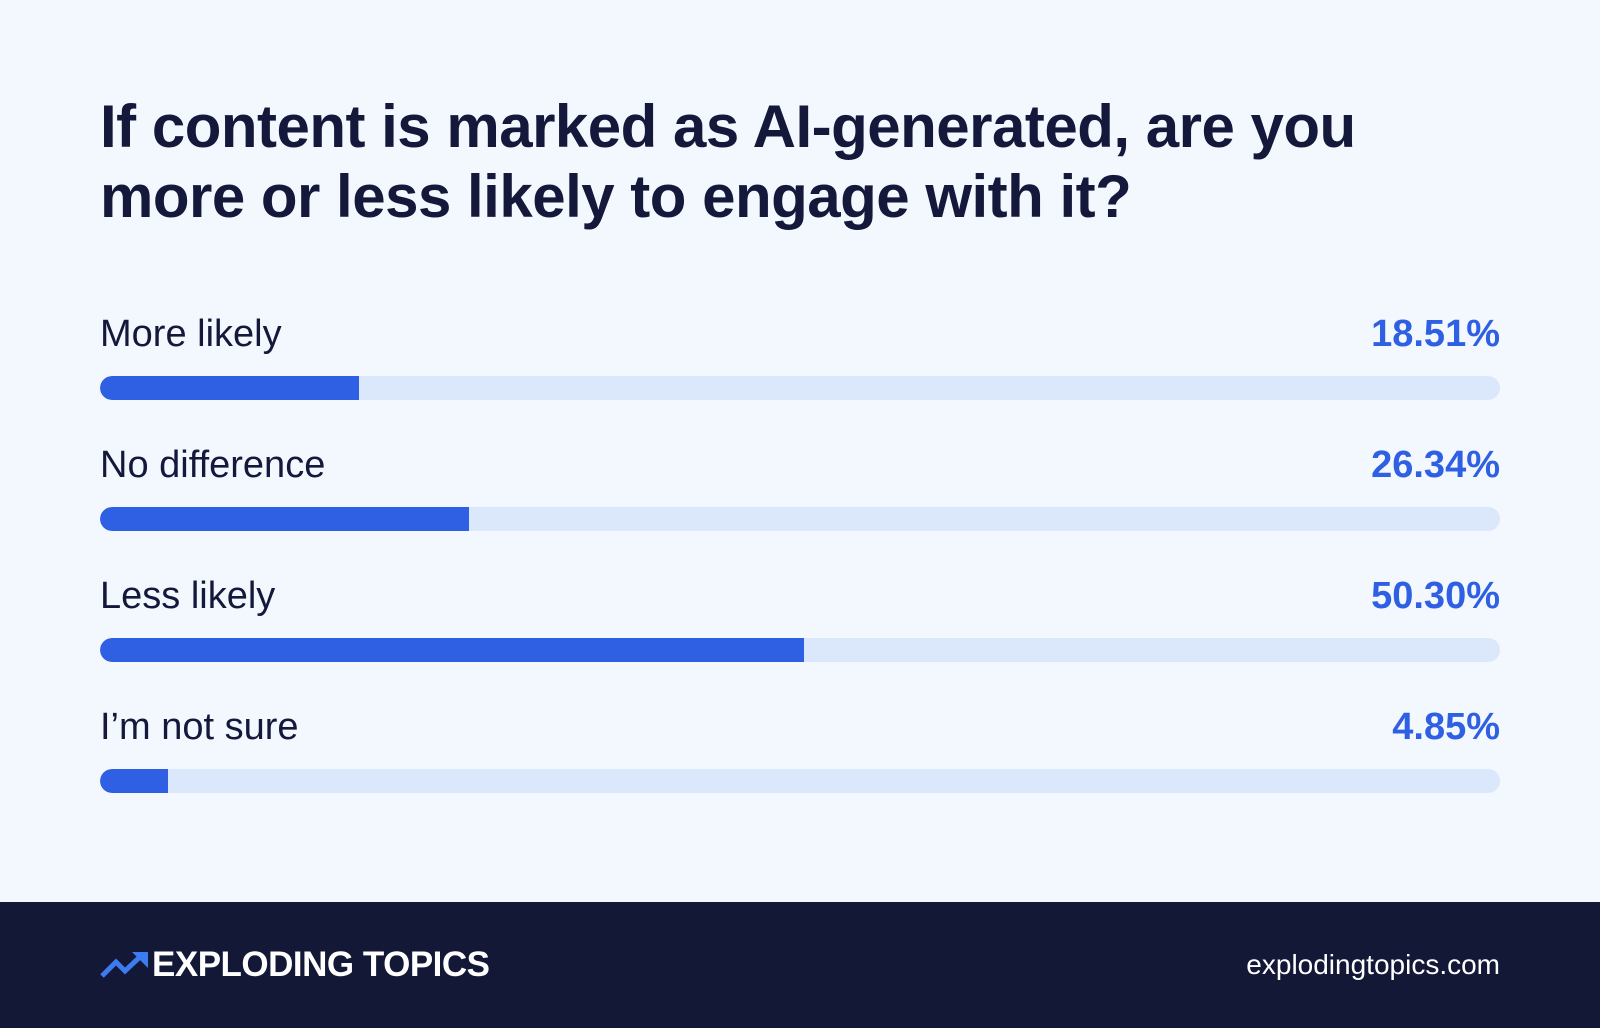  Describe the element at coordinates (213, 465) in the screenshot. I see `bar-label: No difference` at that location.